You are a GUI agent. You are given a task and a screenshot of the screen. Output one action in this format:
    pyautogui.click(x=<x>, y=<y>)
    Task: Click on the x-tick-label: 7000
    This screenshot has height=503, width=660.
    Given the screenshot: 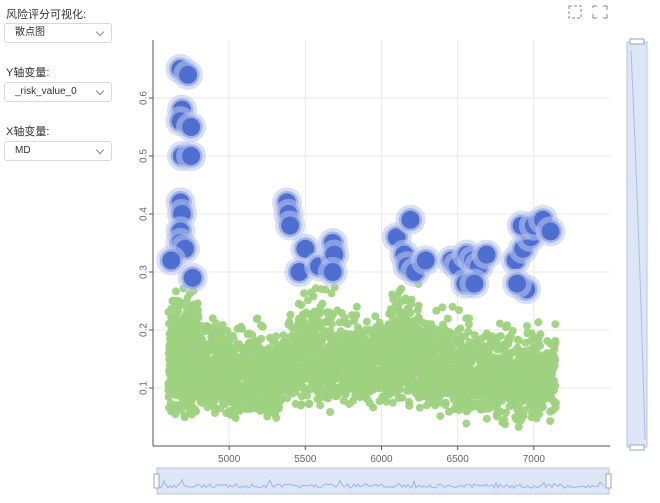 What is the action you would take?
    pyautogui.click(x=534, y=459)
    